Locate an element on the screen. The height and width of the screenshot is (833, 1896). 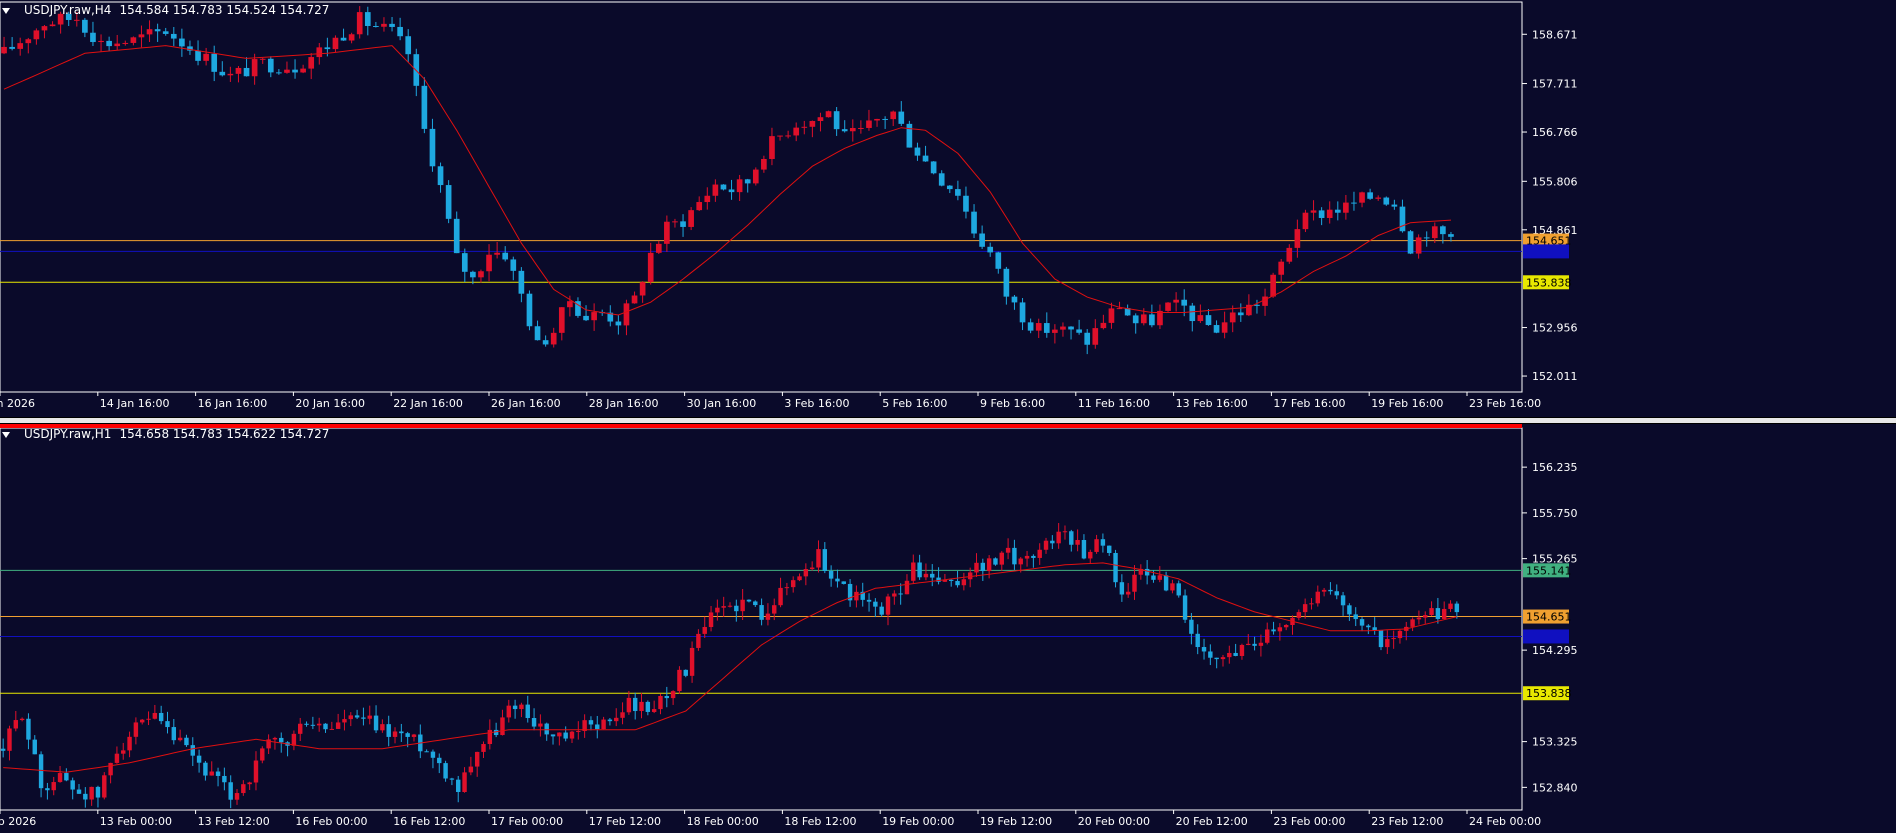
h1-dropdown-icon is located at coordinates (6, 434).